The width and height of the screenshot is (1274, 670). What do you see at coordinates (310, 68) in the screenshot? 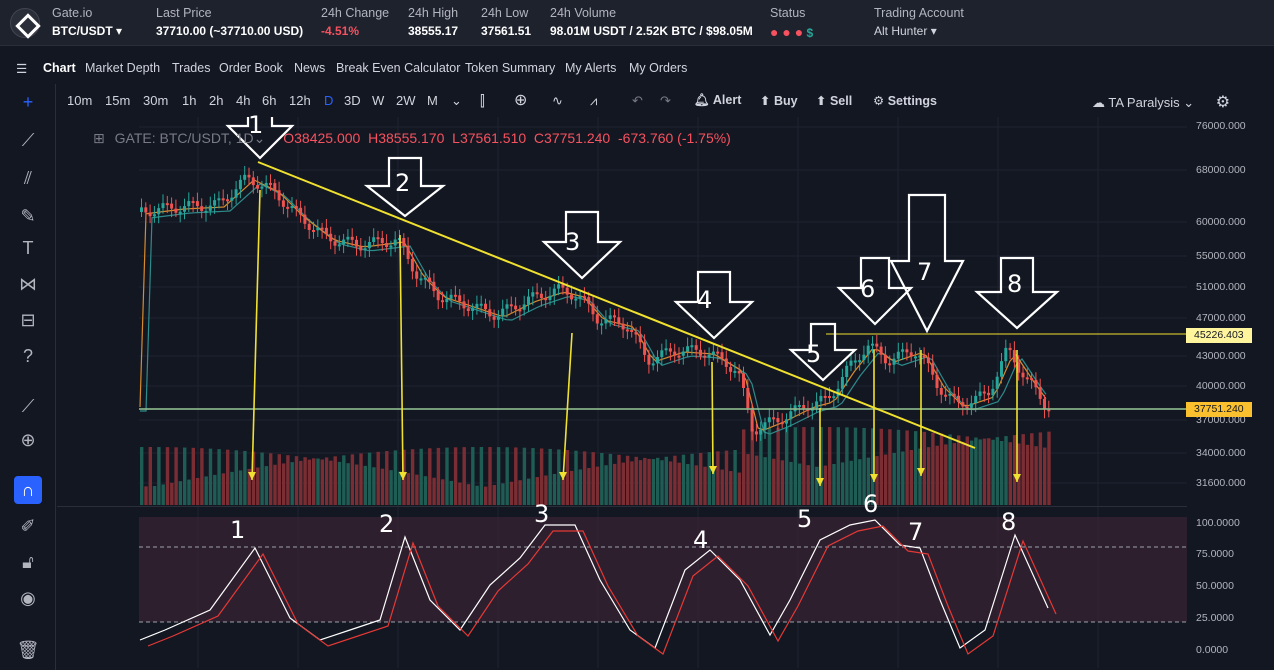
I see `menu-news: News` at bounding box center [310, 68].